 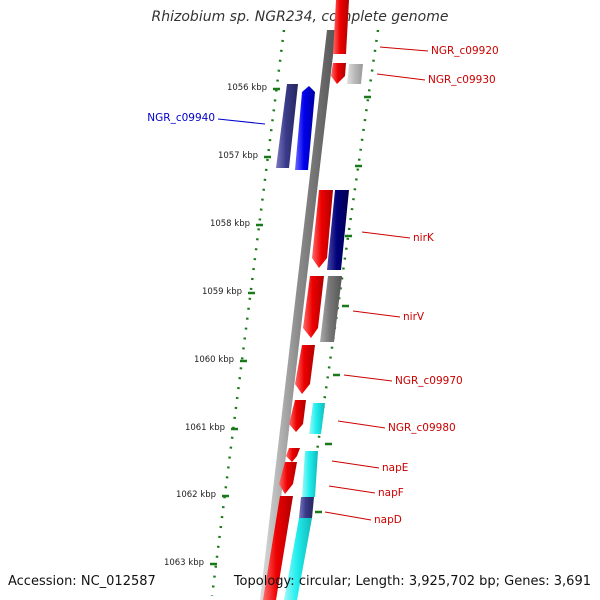 I want to click on right-scale-ticks, so click(x=343, y=304).